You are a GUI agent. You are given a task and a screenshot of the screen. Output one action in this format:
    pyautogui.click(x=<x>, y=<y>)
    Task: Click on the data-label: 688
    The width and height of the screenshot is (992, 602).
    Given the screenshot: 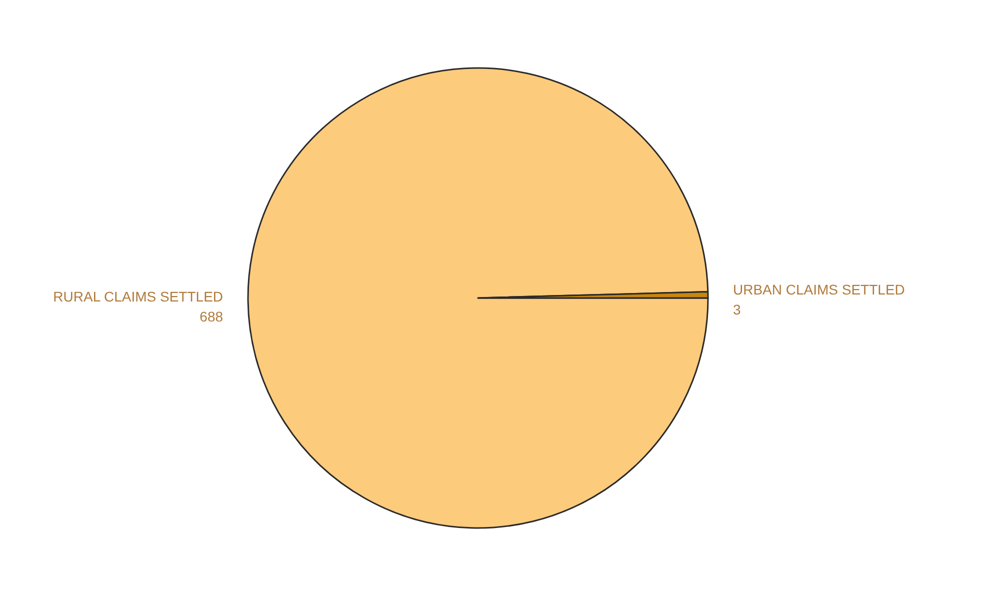 What is the action you would take?
    pyautogui.click(x=212, y=316)
    